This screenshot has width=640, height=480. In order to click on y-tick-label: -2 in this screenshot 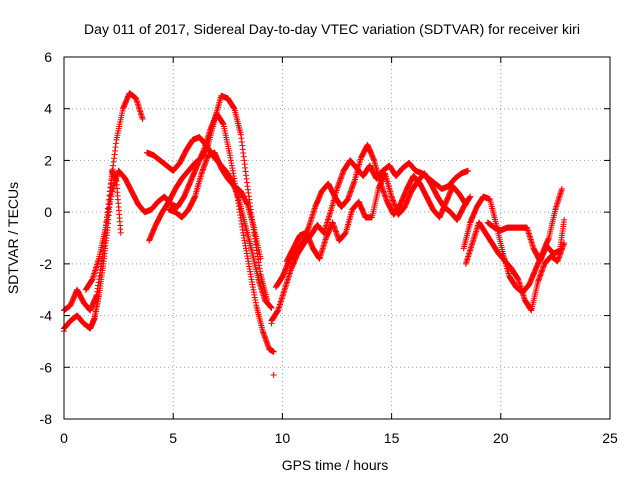, I will do `click(46, 264)`.